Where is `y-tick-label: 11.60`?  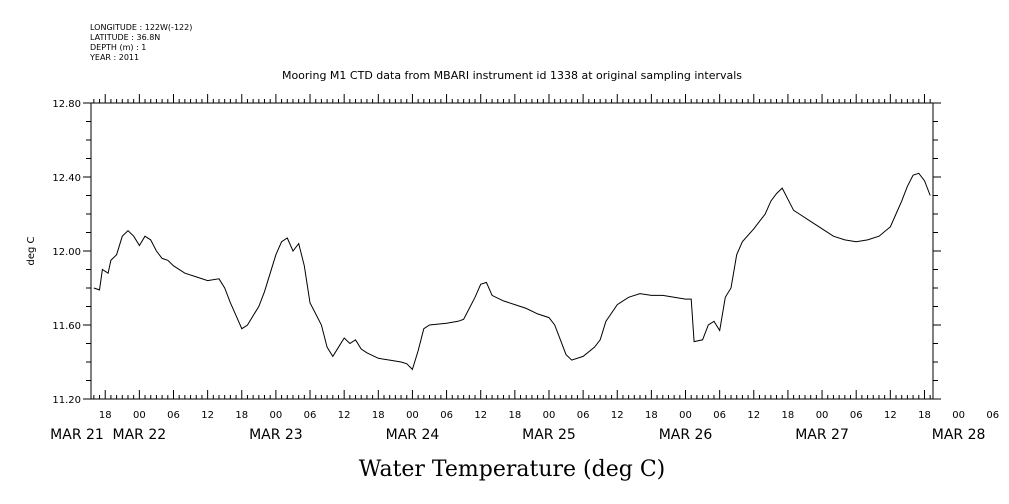 y-tick-label: 11.60 is located at coordinates (66, 326).